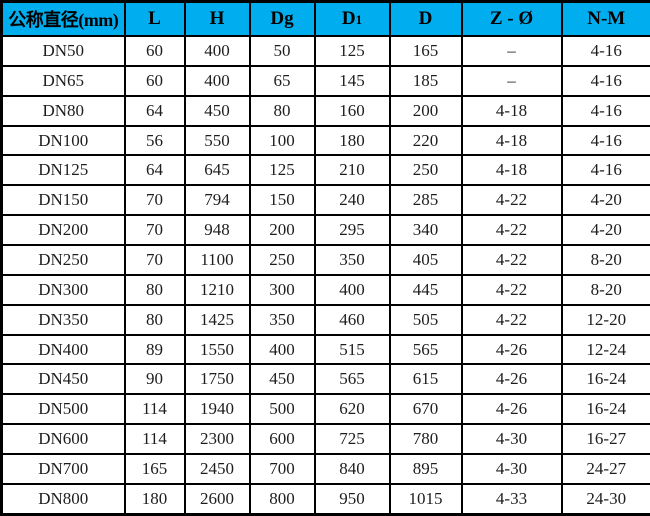 The height and width of the screenshot is (516, 650). What do you see at coordinates (325, 379) in the screenshot?
I see `table-row-dn450: DN450 90 1750 450 565 615 4-26 16-24` at bounding box center [325, 379].